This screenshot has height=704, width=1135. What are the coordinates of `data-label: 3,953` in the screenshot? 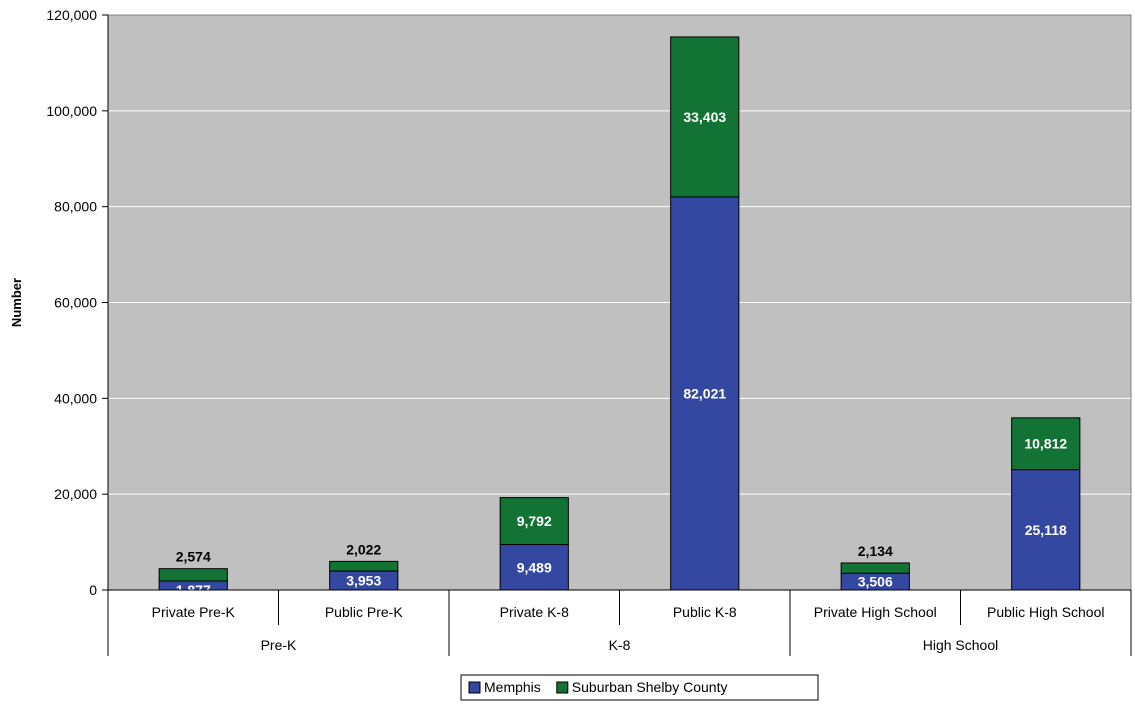 It's located at (363, 581).